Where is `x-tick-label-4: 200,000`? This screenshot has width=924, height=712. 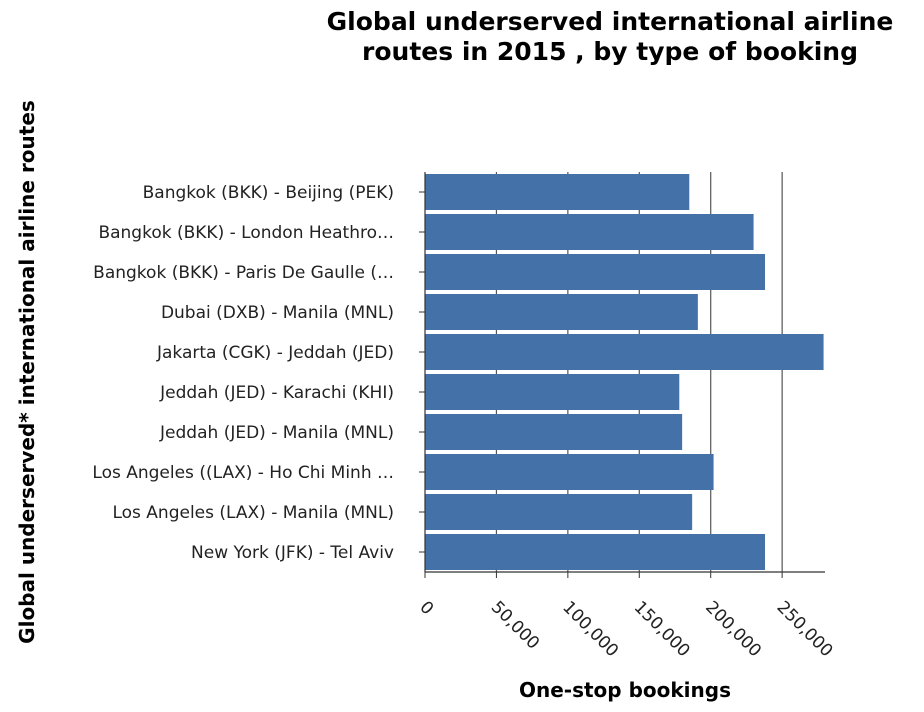 x-tick-label-4: 200,000 is located at coordinates (733, 629).